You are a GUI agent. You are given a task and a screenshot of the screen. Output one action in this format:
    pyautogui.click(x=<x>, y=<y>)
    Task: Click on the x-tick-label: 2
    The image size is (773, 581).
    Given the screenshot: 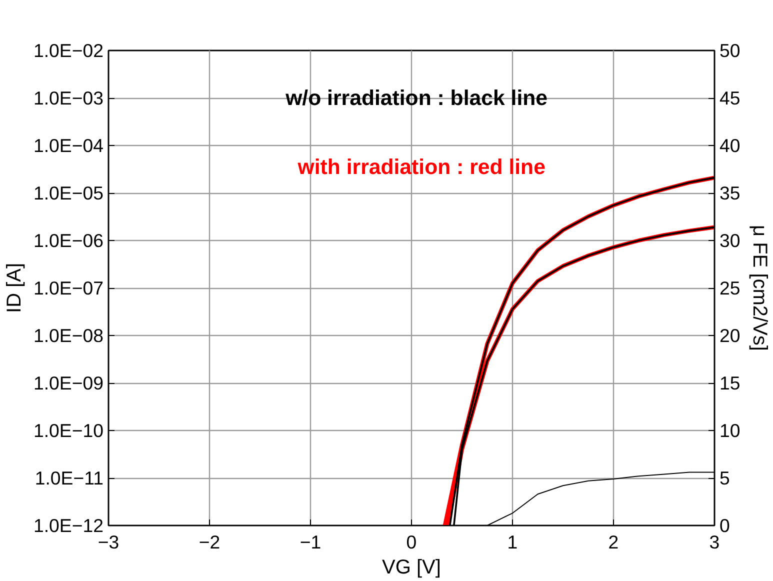 What is the action you would take?
    pyautogui.click(x=613, y=542)
    